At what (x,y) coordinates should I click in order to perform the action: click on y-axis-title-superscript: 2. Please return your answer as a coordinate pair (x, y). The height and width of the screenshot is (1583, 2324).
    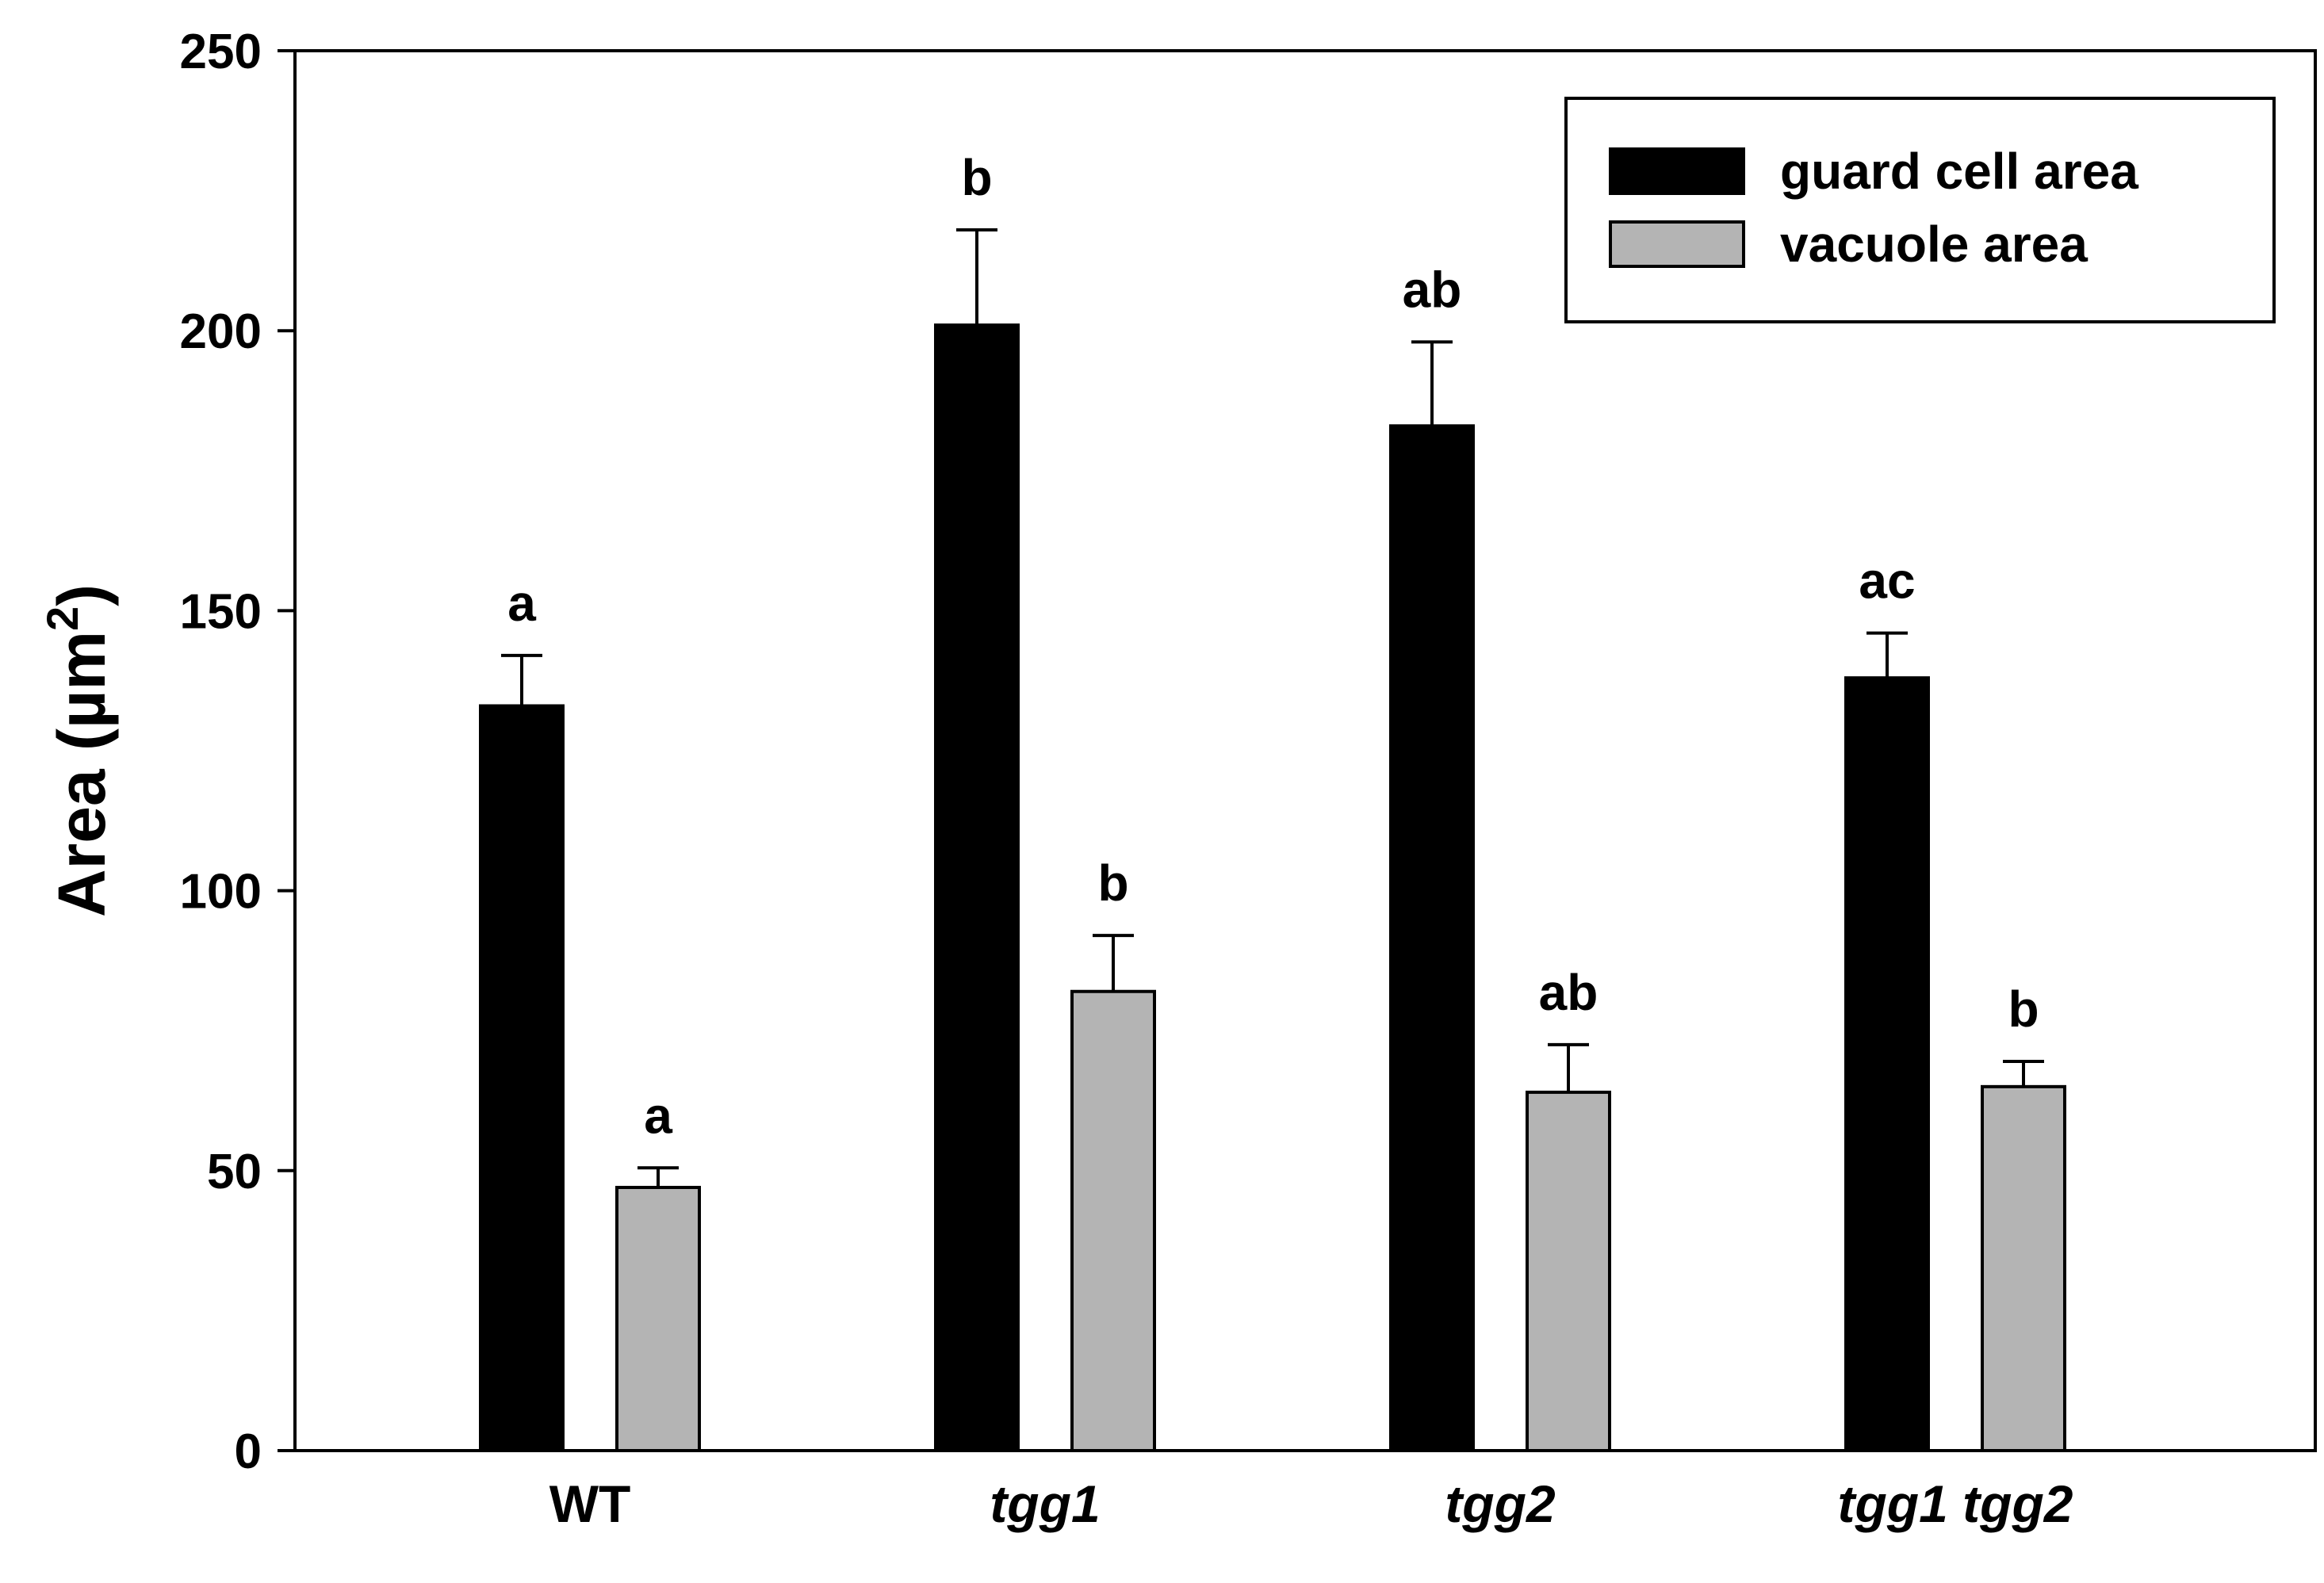
    Looking at the image, I should click on (62, 618).